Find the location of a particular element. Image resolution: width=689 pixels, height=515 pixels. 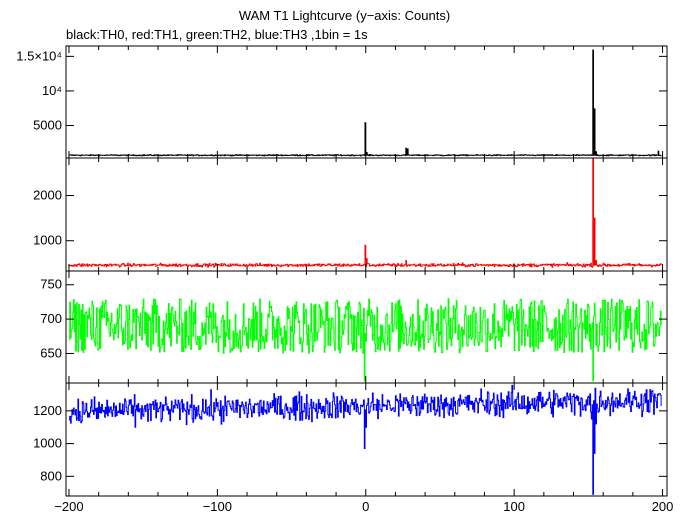

y-tick-label: 700 is located at coordinates (51, 318).